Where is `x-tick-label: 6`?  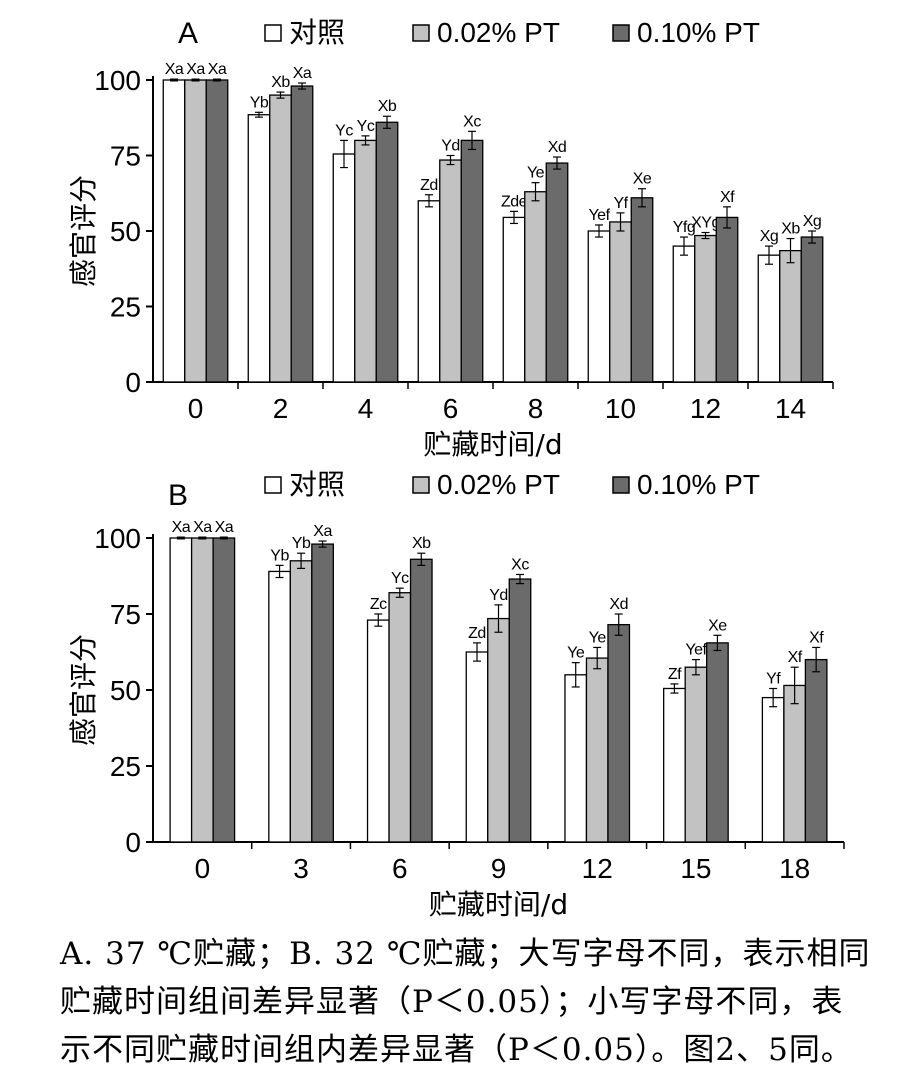 x-tick-label: 6 is located at coordinates (451, 408).